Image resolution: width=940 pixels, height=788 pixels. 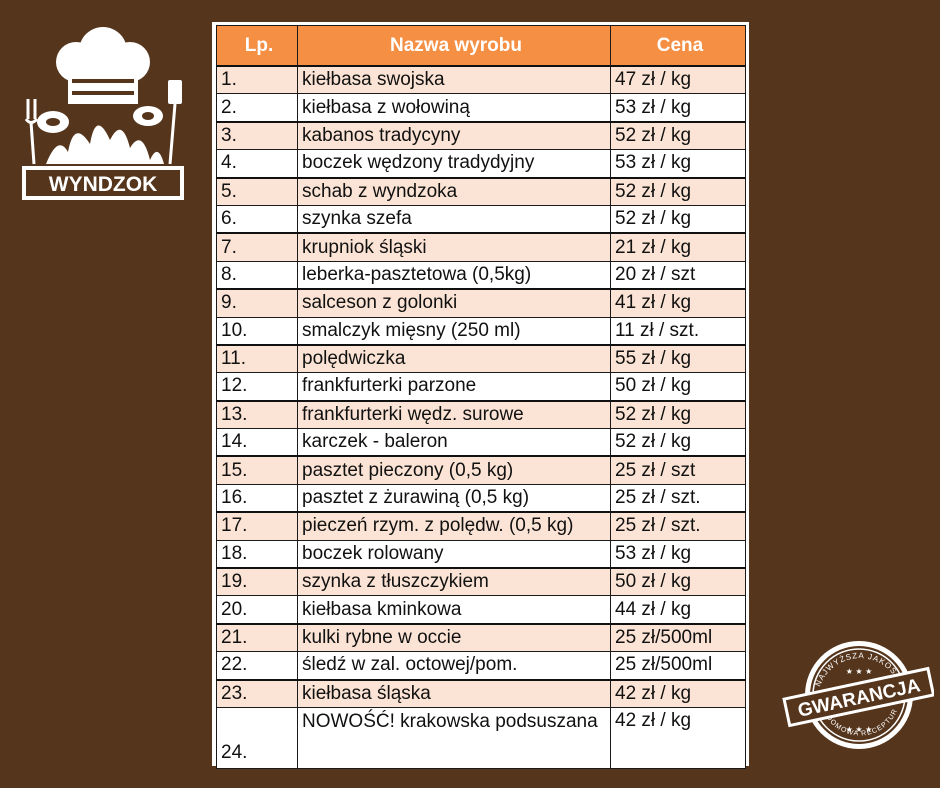 What do you see at coordinates (175, 122) in the screenshot?
I see `grill-spatula-icon` at bounding box center [175, 122].